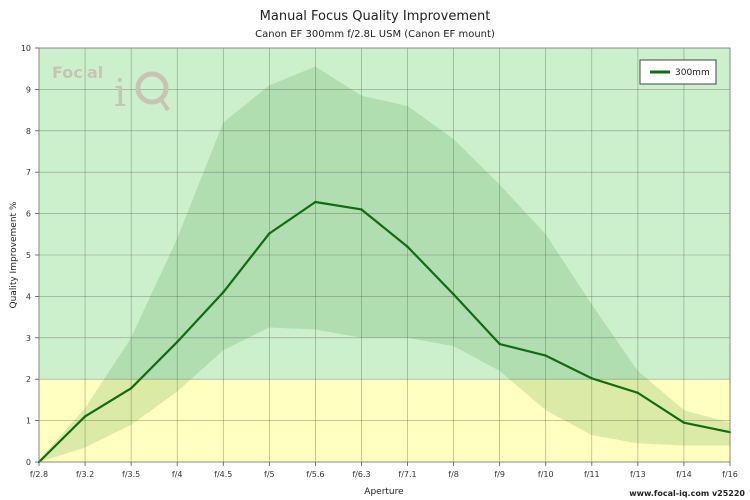 This screenshot has height=500, width=750. Describe the element at coordinates (592, 474) in the screenshot. I see `x-tick-label-f11: f/11` at that location.